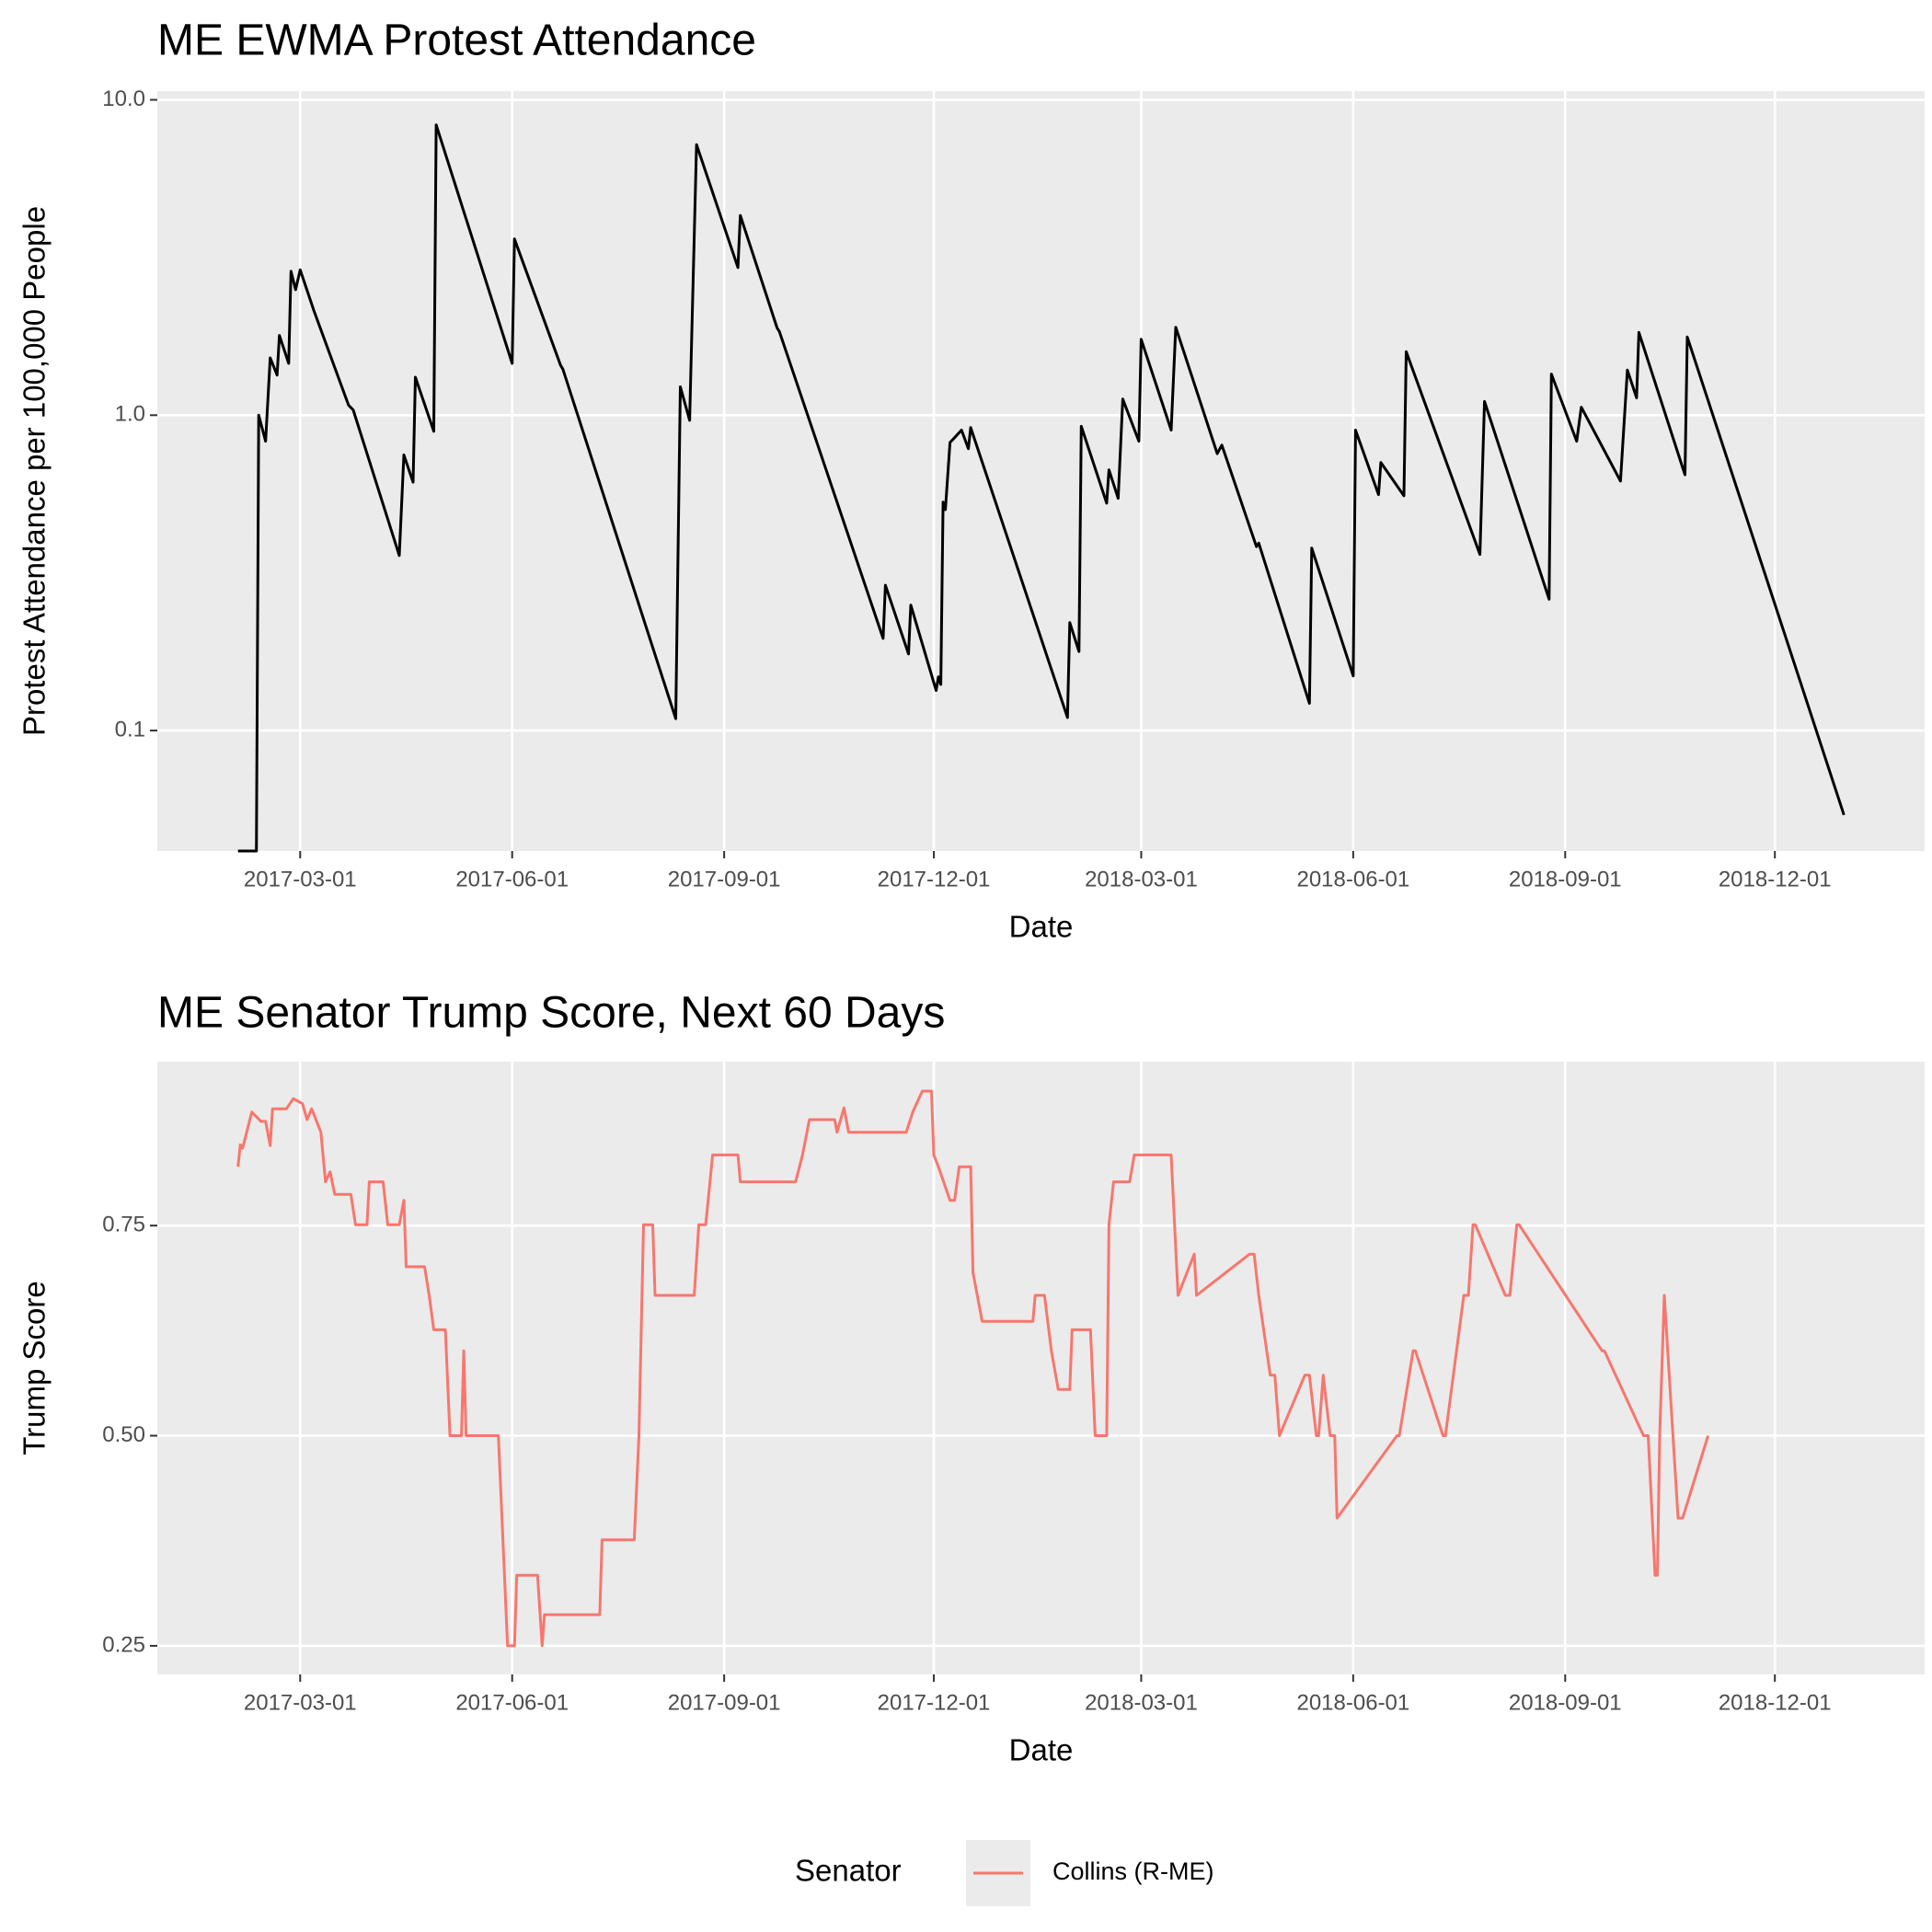 This screenshot has width=1932, height=1932. What do you see at coordinates (34, 1368) in the screenshot?
I see `y-axis-title: Trump Score` at bounding box center [34, 1368].